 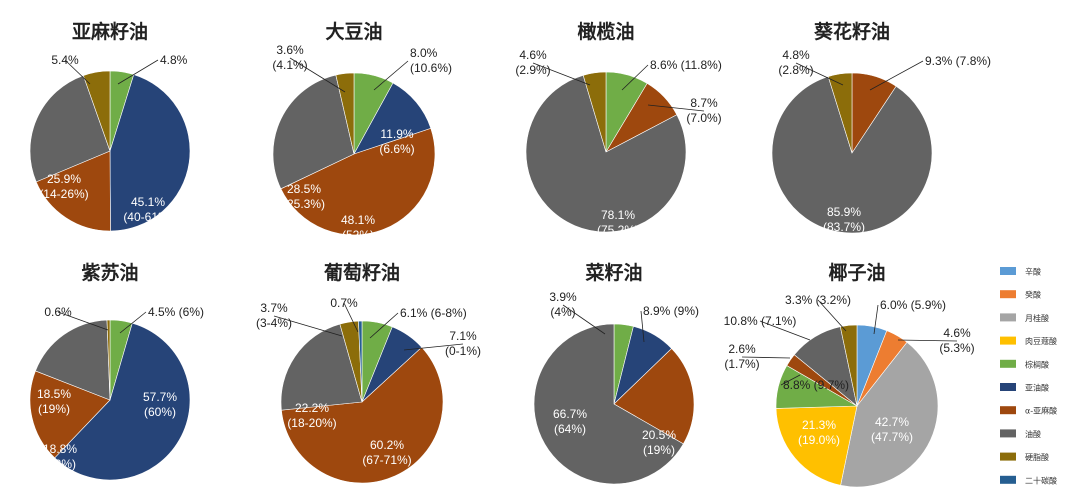 I want to click on slice-label: 3.6% (4.1%), so click(x=289, y=57).